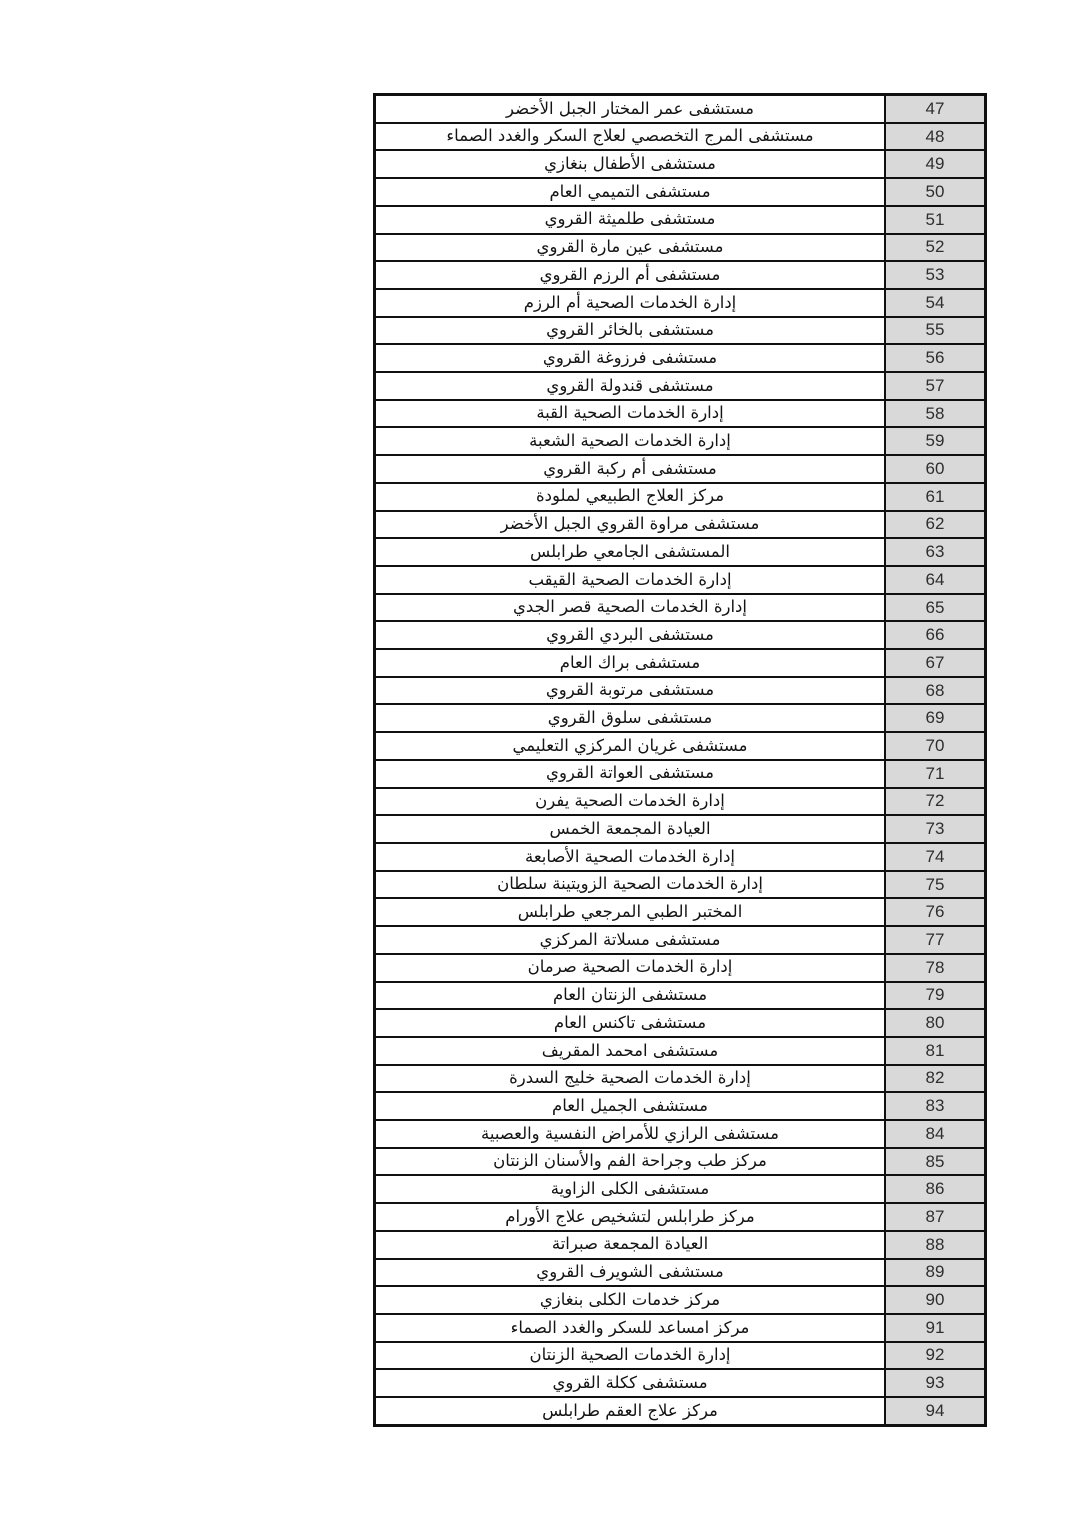 The height and width of the screenshot is (1536, 1080). I want to click on table-row: مستشفى الكلى الزاوية 86, so click(680, 1190).